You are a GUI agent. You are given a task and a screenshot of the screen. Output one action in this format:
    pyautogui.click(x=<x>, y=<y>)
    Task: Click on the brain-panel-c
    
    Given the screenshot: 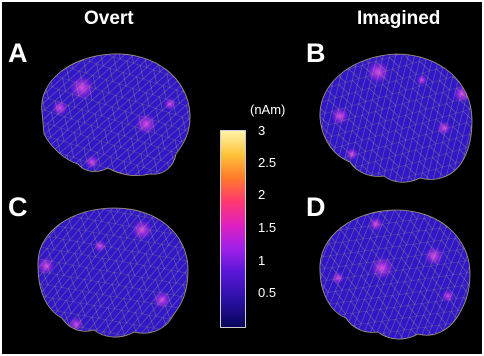 What is the action you would take?
    pyautogui.click(x=113, y=272)
    